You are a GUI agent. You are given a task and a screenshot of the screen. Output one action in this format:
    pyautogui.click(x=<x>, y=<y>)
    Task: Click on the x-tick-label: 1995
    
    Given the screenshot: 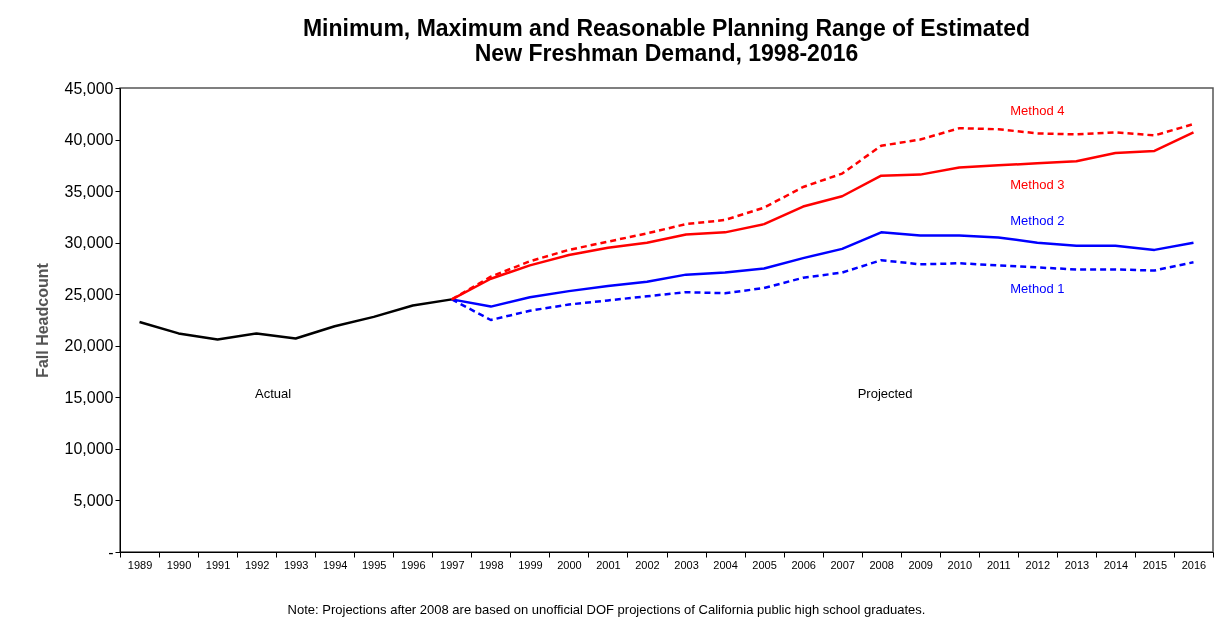 What is the action you would take?
    pyautogui.click(x=374, y=564)
    